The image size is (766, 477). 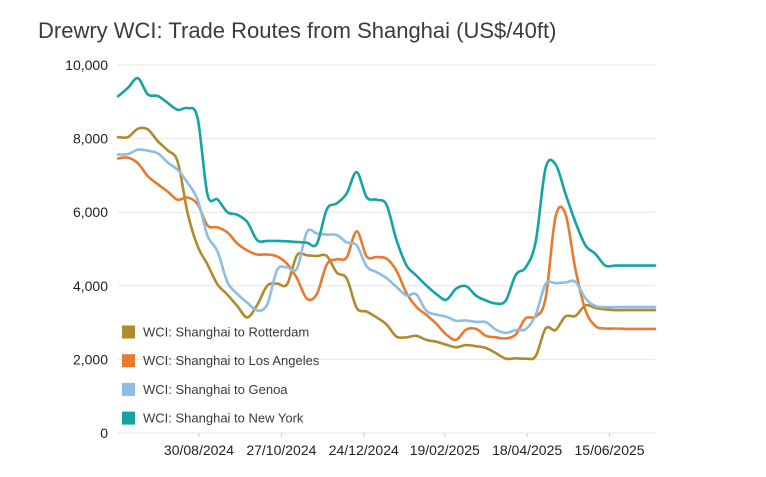 What do you see at coordinates (215, 389) in the screenshot?
I see `legend-label: WCI: Shanghai to Genoa` at bounding box center [215, 389].